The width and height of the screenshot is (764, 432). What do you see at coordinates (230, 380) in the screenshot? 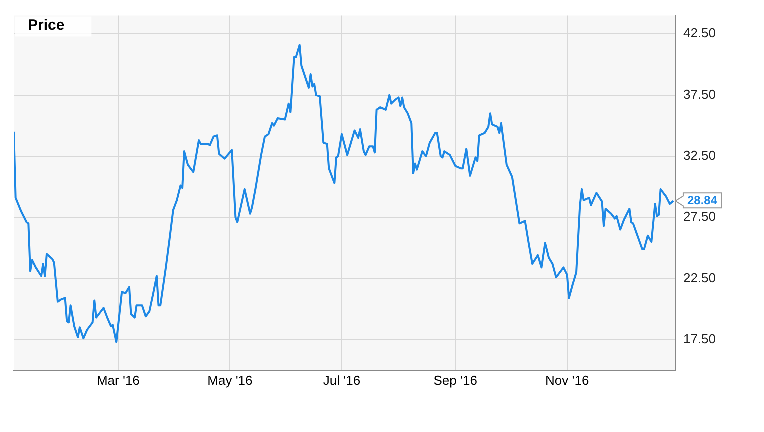
I see `x-tick-label: May '16` at bounding box center [230, 380].